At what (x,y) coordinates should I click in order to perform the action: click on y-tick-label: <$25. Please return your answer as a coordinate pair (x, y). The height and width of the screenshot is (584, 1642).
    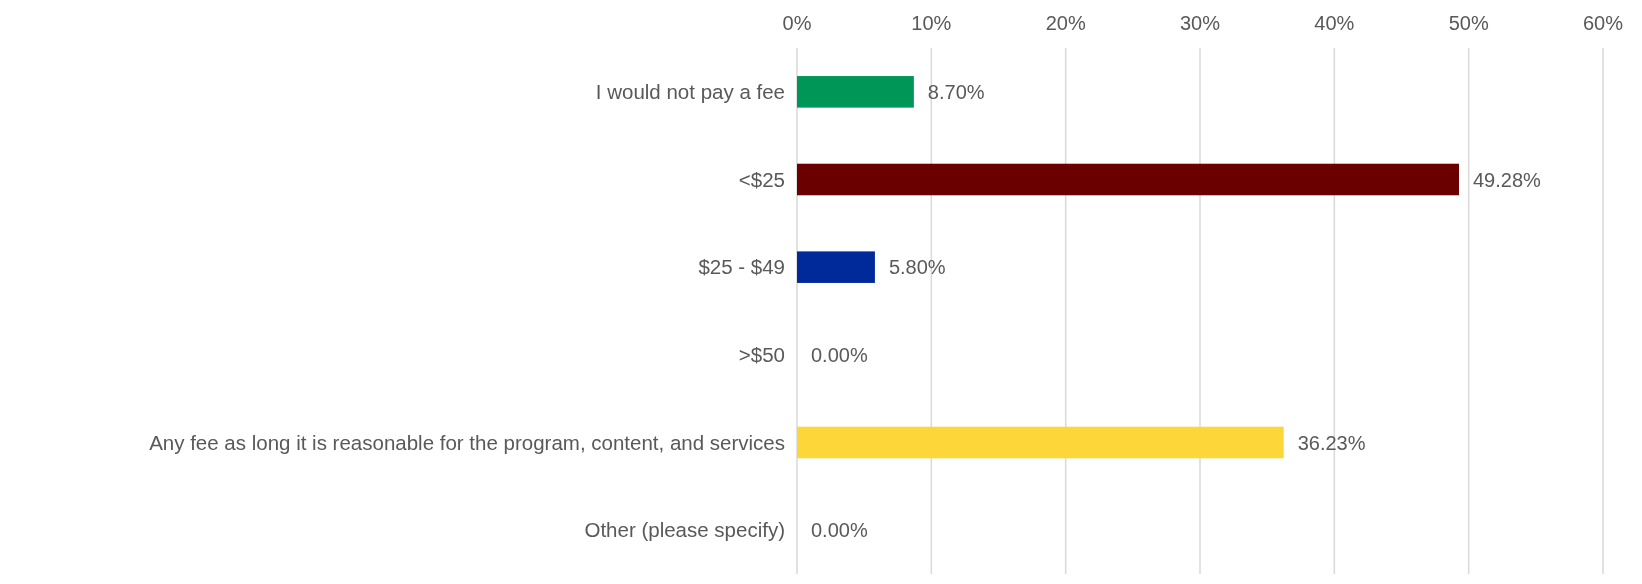
    Looking at the image, I should click on (761, 179).